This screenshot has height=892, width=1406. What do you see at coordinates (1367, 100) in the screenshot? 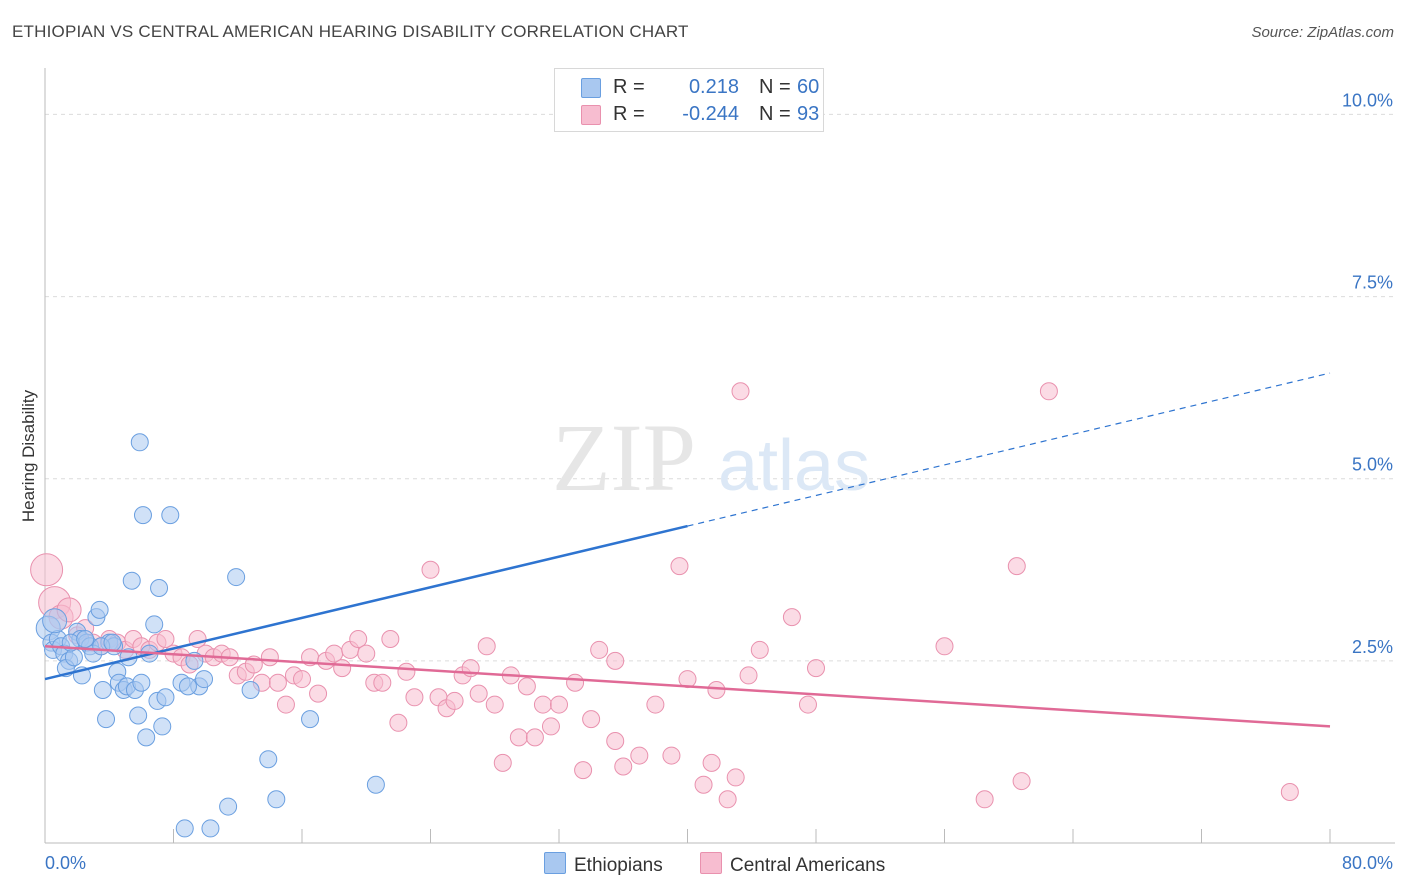
I see `y-tick-label: 10.0%` at bounding box center [1367, 100].